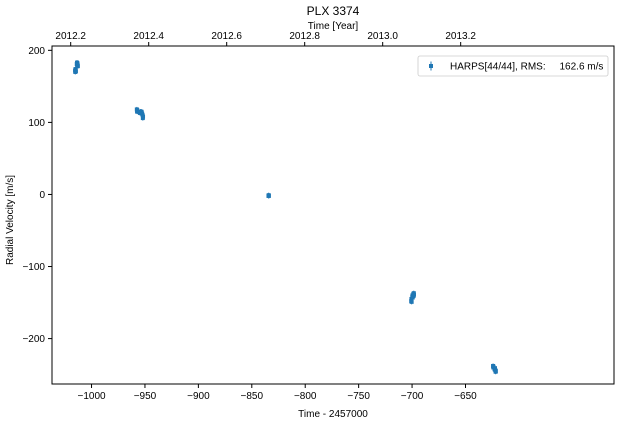  Describe the element at coordinates (305, 396) in the screenshot. I see `x-tick-label: −800` at that location.